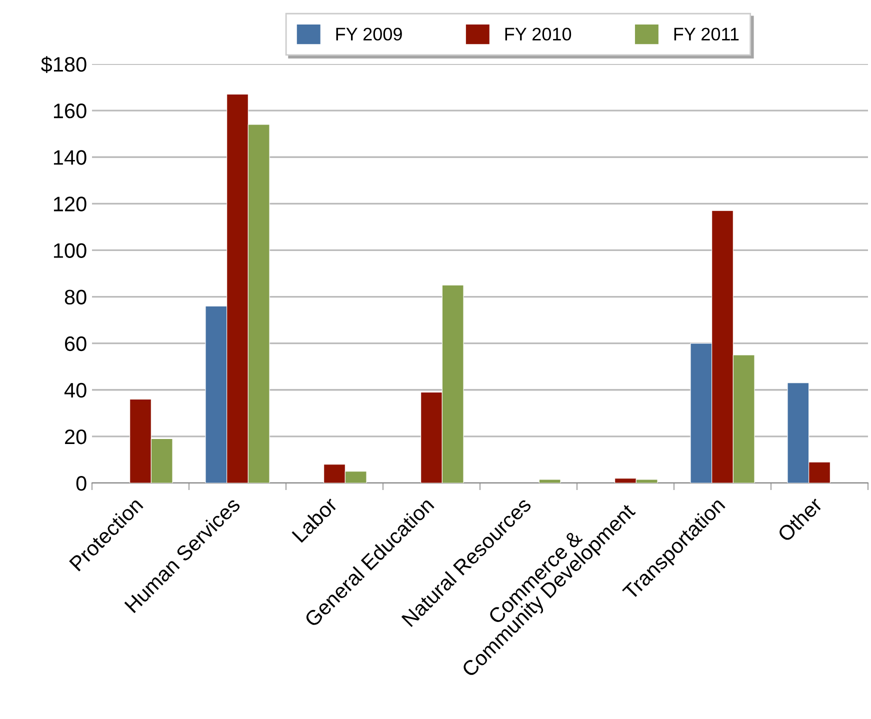 The width and height of the screenshot is (871, 719). I want to click on legend-label: FY 2011, so click(706, 34).